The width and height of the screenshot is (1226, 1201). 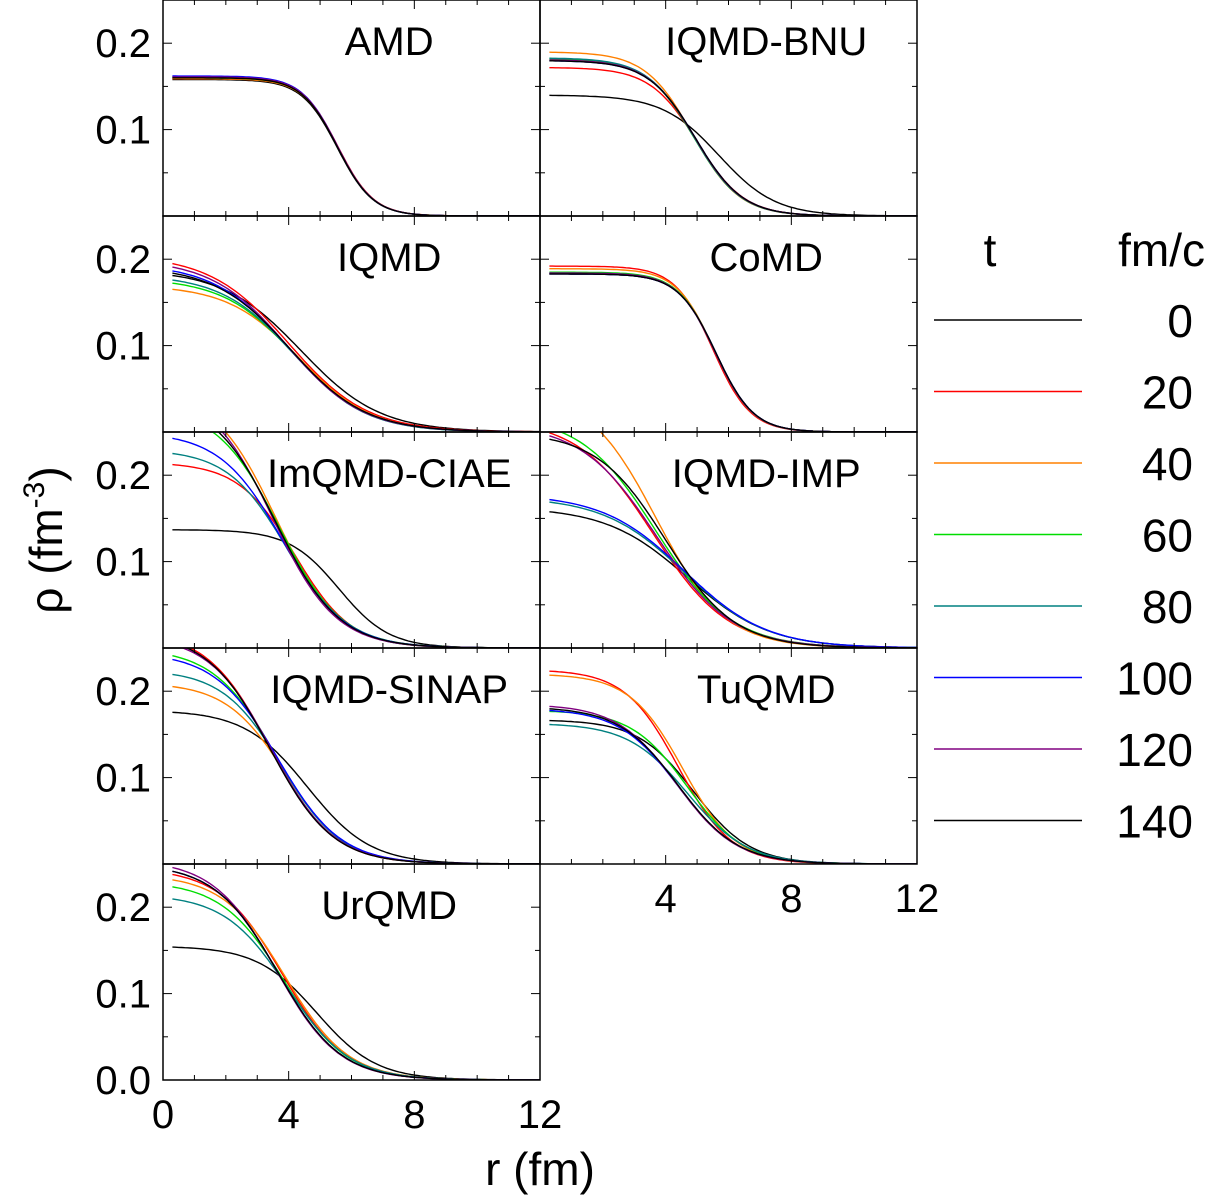 I want to click on panel-iqmd-bnu: IQMD-BNU, so click(x=728, y=108).